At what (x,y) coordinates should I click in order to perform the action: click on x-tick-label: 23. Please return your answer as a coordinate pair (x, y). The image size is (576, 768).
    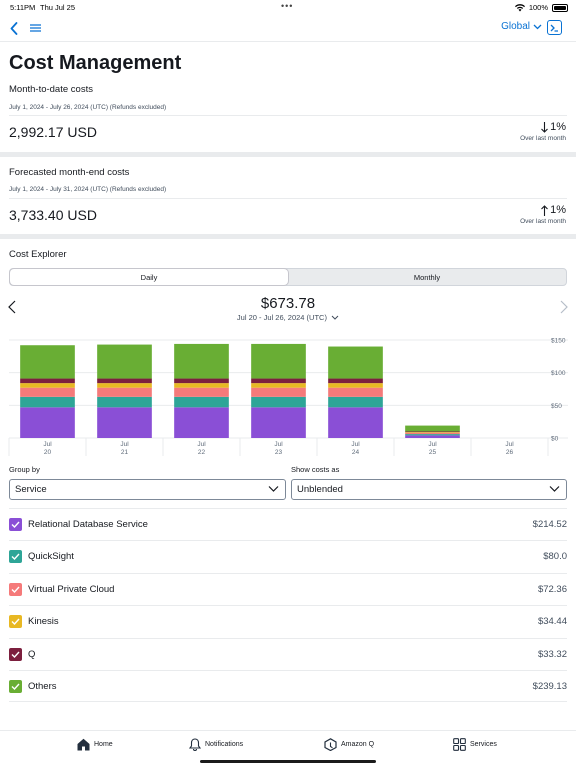
    Looking at the image, I should click on (279, 452).